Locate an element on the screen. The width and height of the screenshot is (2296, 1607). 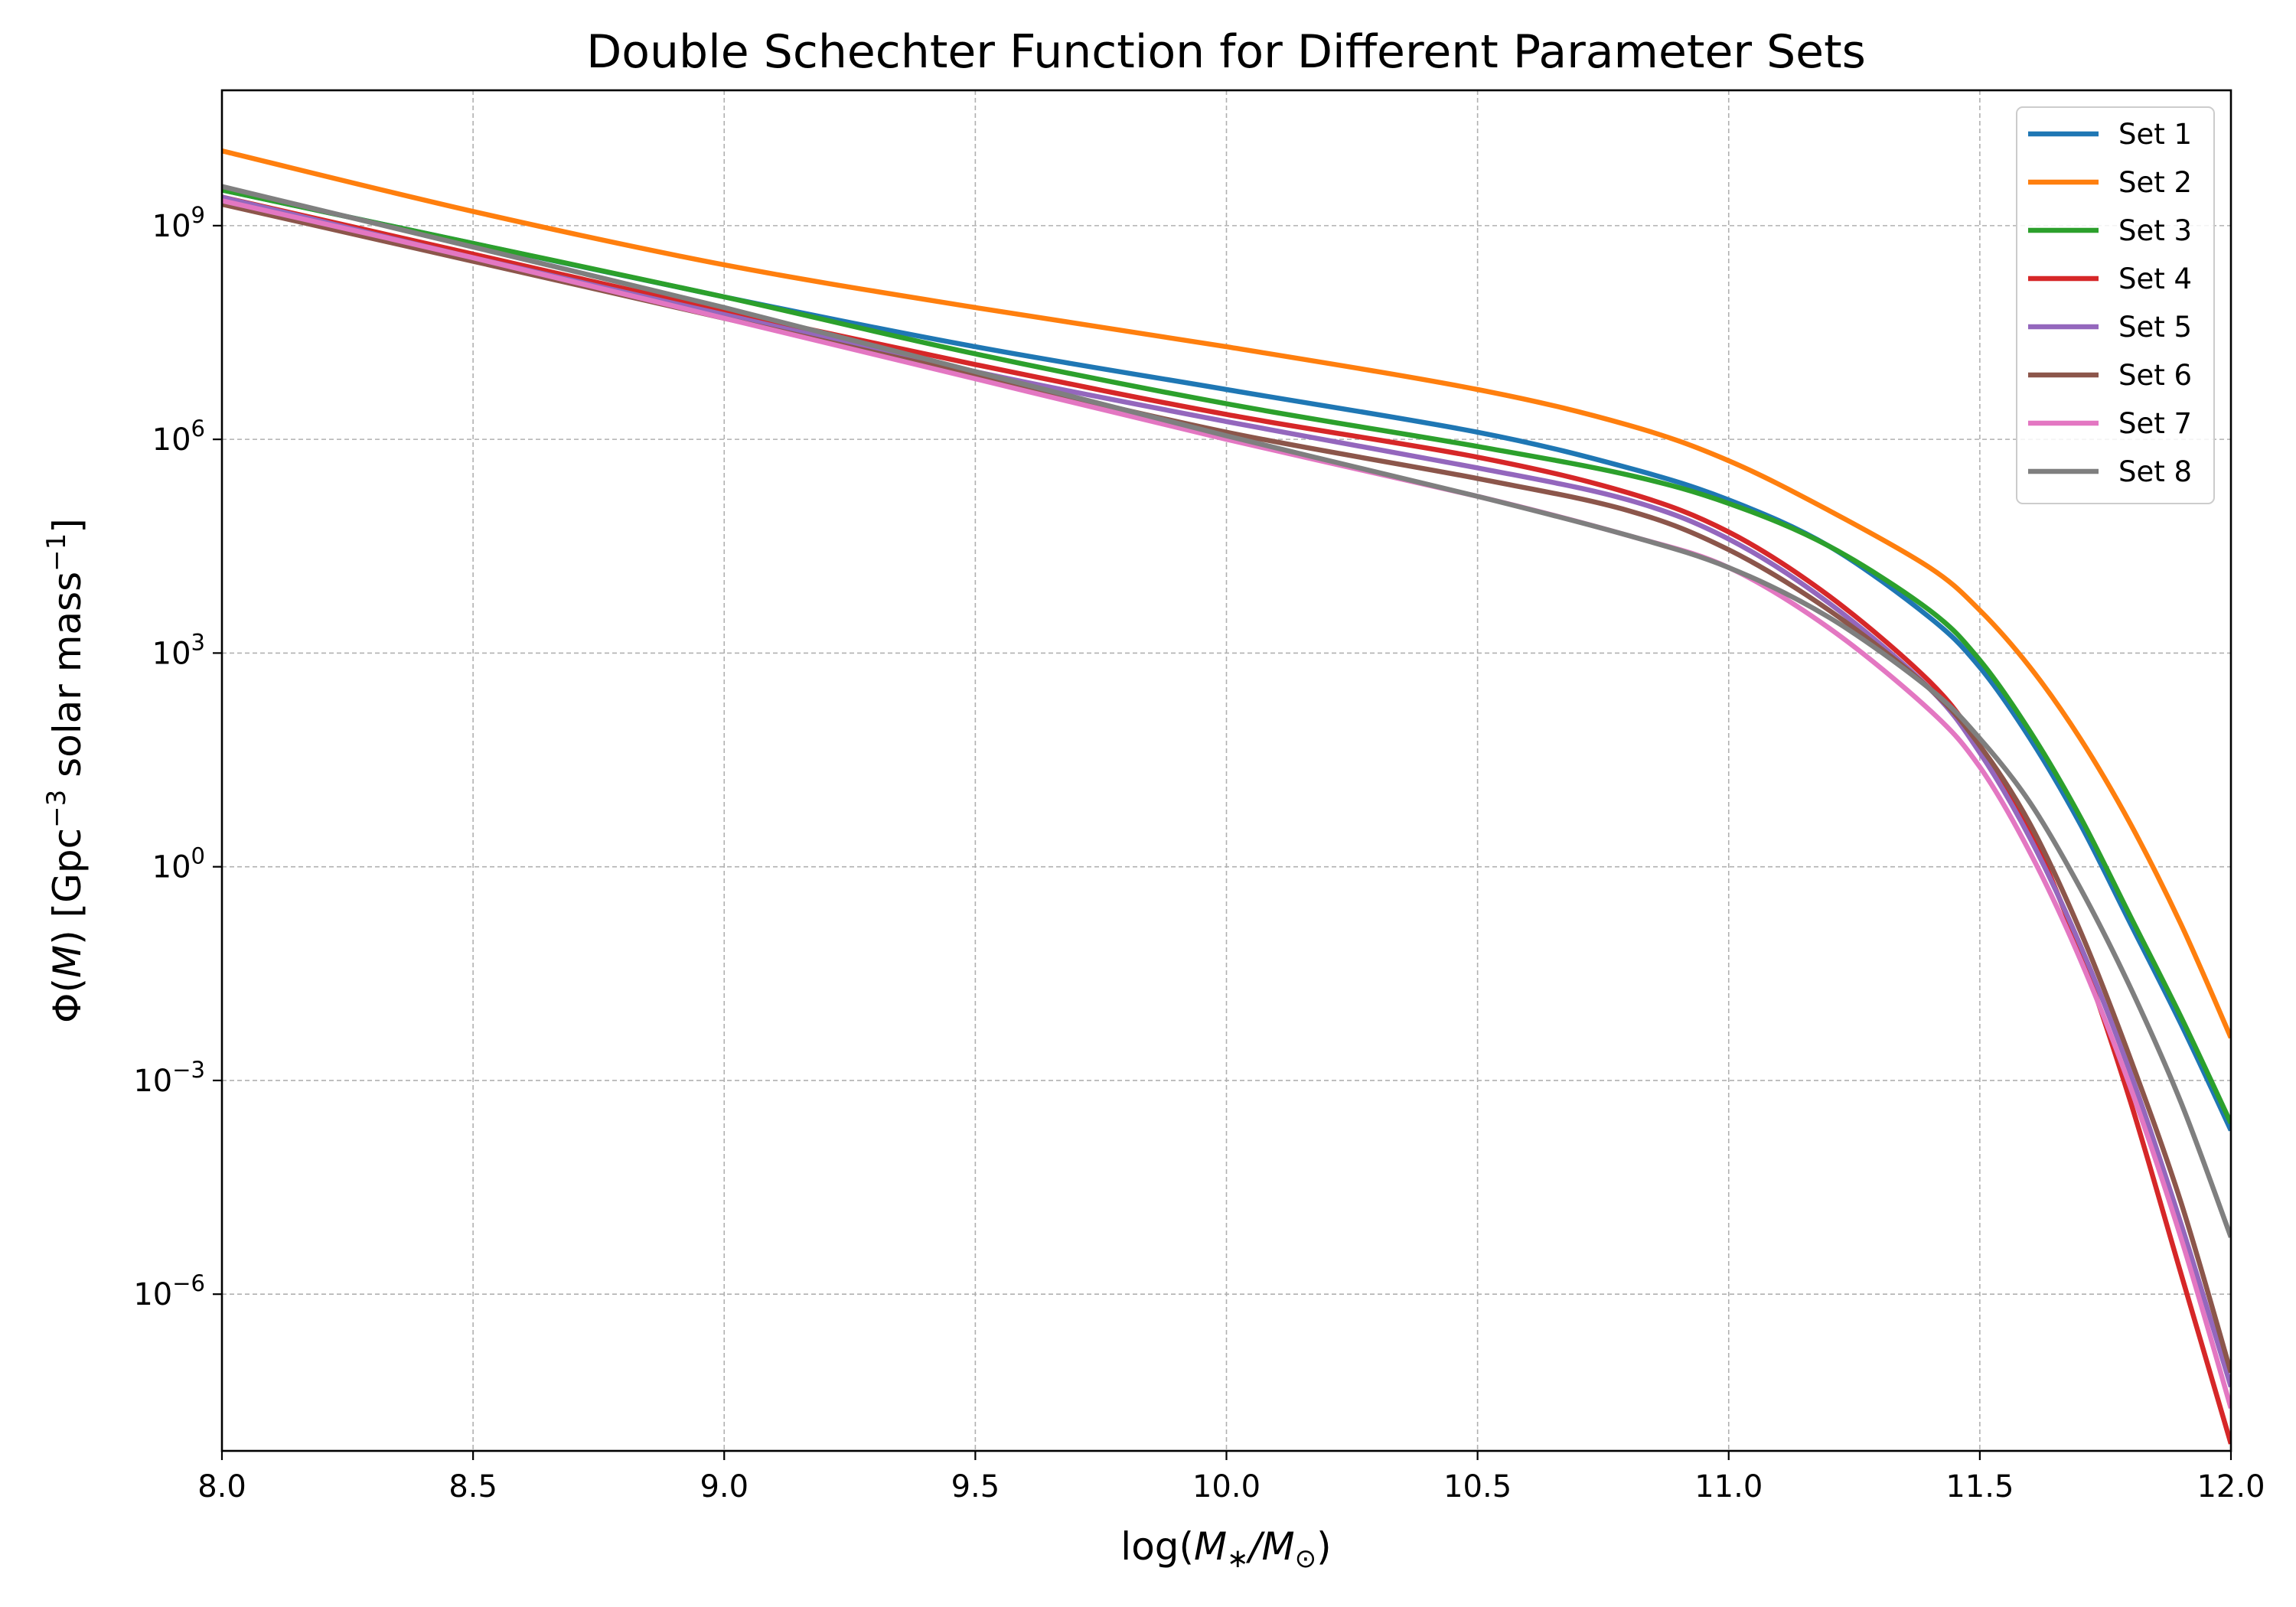
legend: Set 1 Set 2 Set 3 Set 4 Set 5 Set 6 Set 7 Set 8 is located at coordinates (2115, 305).